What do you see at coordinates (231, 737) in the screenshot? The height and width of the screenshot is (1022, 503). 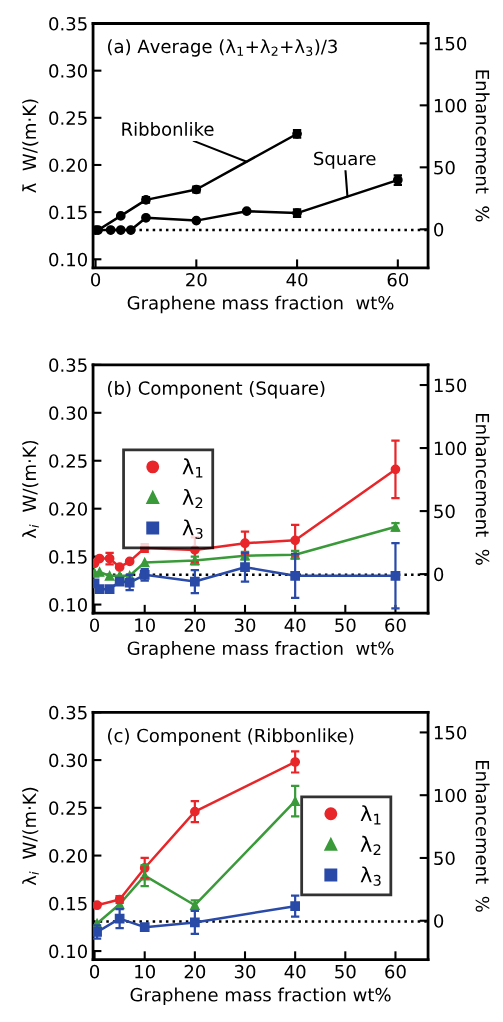 I see `text: (c) Component (Ribbonlike)` at bounding box center [231, 737].